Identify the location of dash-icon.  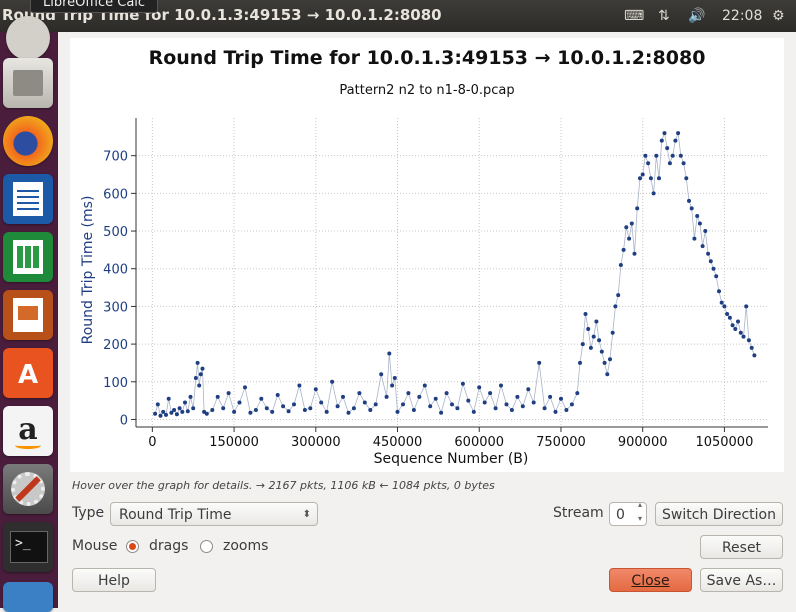
(28, 38).